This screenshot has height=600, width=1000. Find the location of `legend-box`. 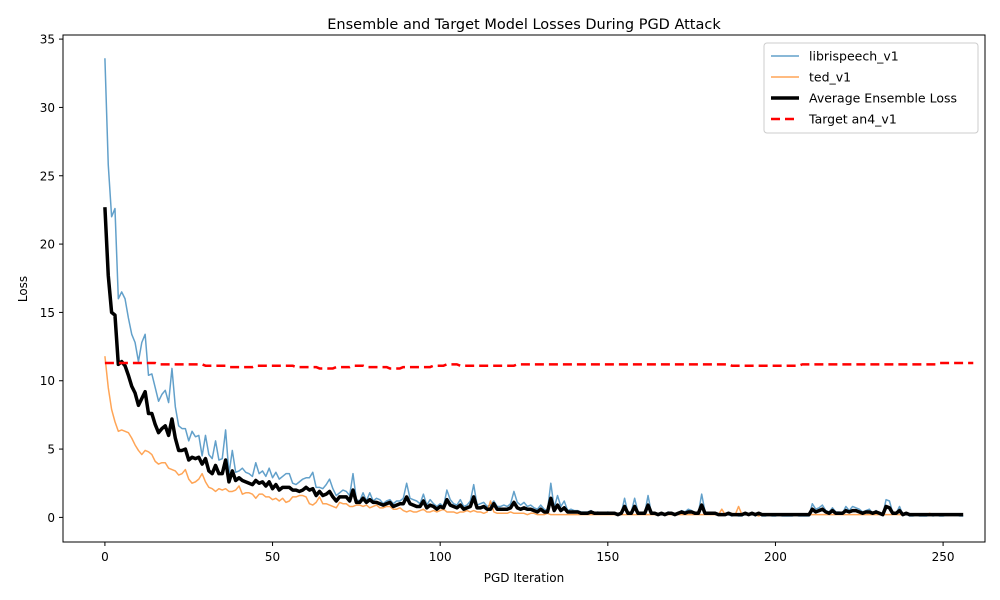

legend-box is located at coordinates (871, 88).